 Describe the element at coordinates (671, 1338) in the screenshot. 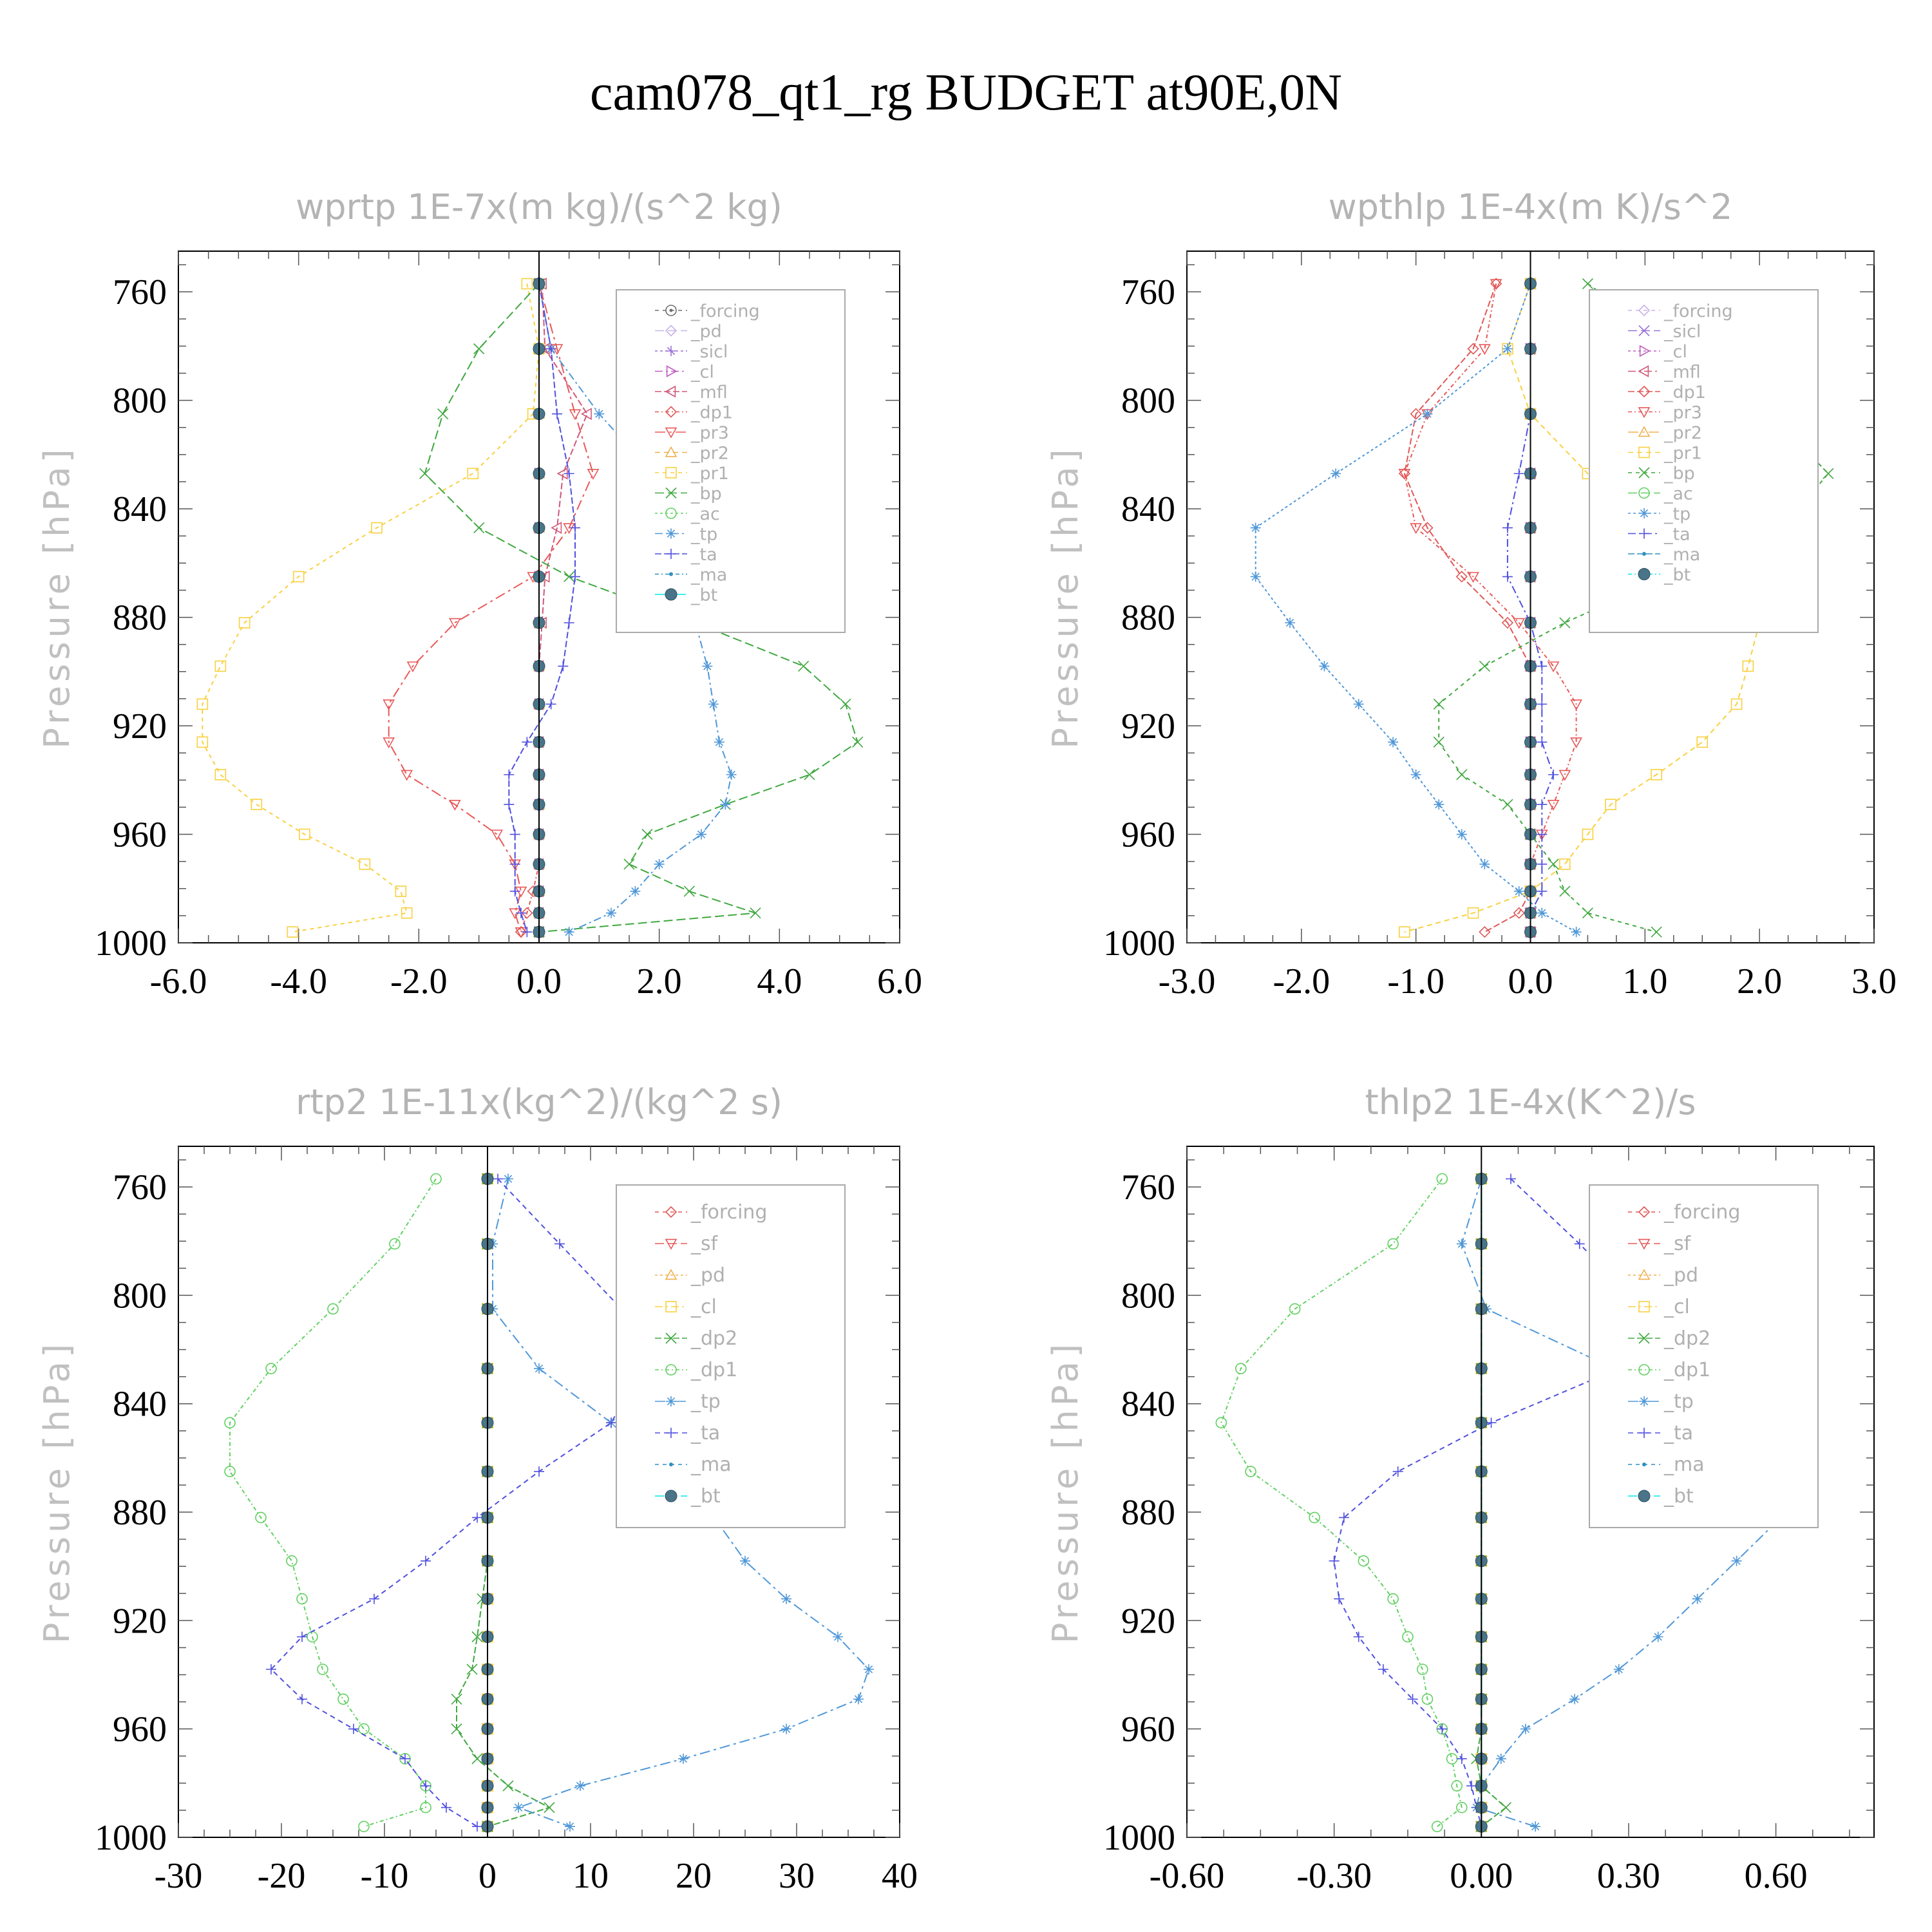

I see `legend-marker_dp2` at that location.